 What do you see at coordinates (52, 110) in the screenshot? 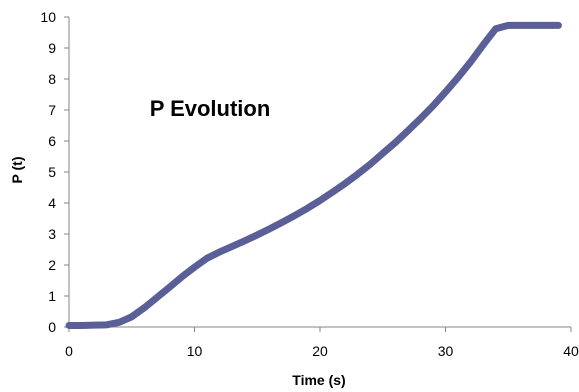
I see `y-tick-label: 7` at bounding box center [52, 110].